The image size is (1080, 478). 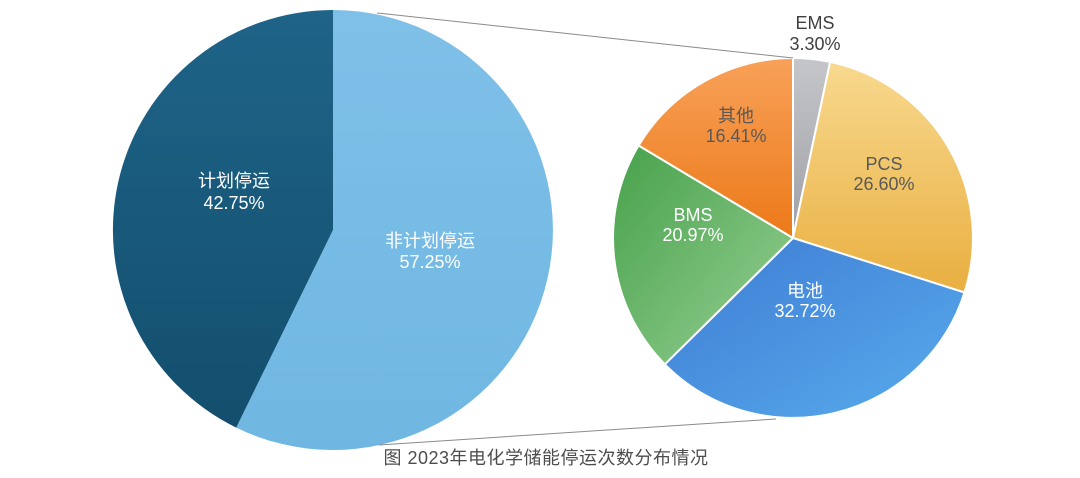 I want to click on callout-line-top, so click(x=585, y=35).